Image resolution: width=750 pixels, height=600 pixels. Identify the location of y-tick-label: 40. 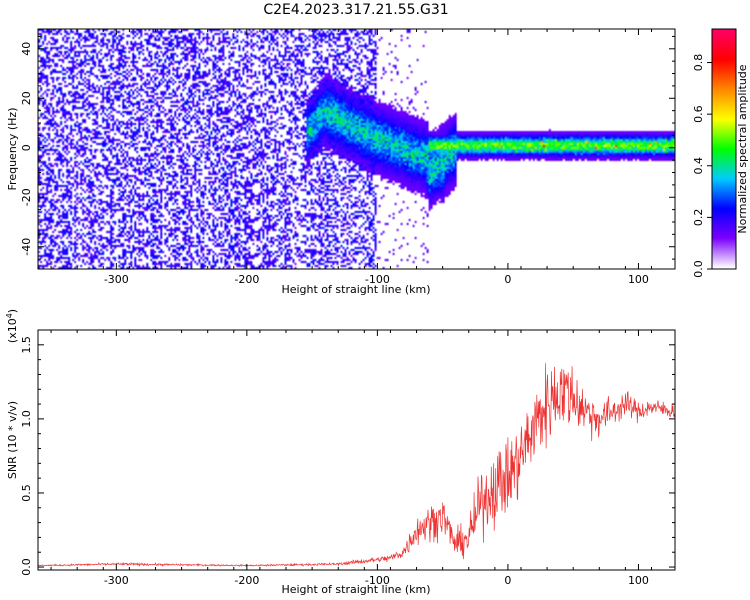
(26, 49).